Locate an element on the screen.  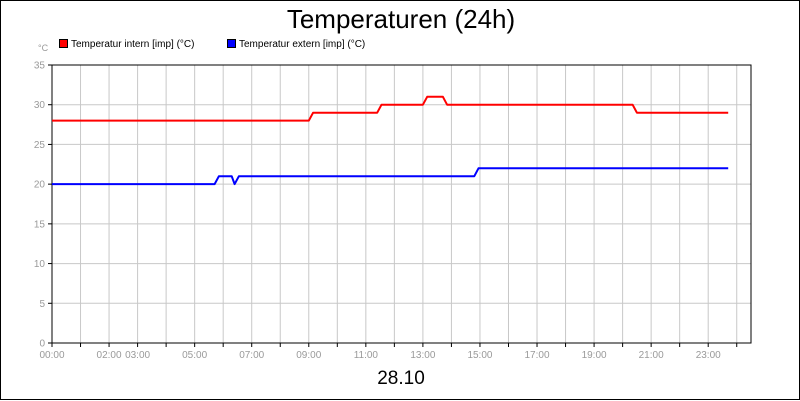
legend-label-intern: Temperatur intern [imp] (°C) is located at coordinates (133, 44).